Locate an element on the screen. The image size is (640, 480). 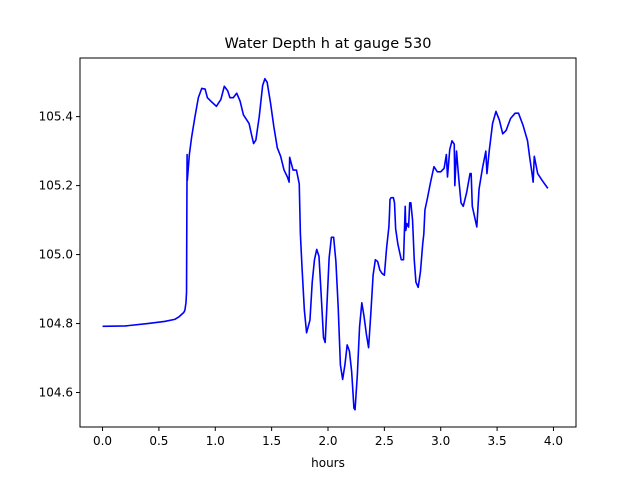
x-tick-label: 4.0 is located at coordinates (553, 441).